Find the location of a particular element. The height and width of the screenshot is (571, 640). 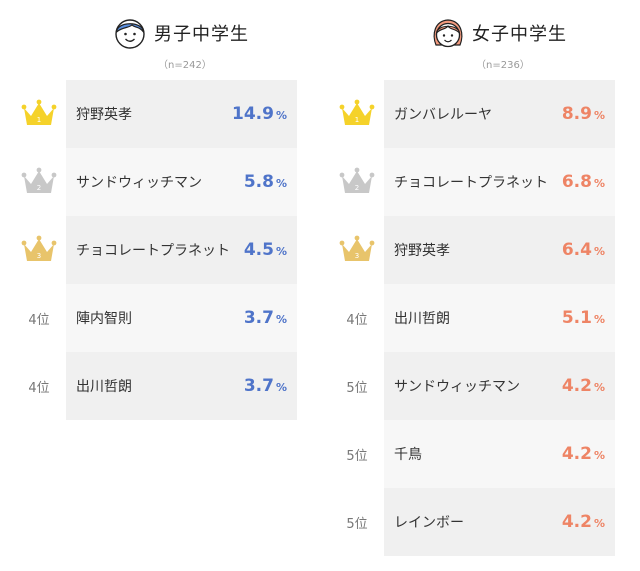

ranking-row: 4位 出川哲朗 5.1% is located at coordinates (473, 318).